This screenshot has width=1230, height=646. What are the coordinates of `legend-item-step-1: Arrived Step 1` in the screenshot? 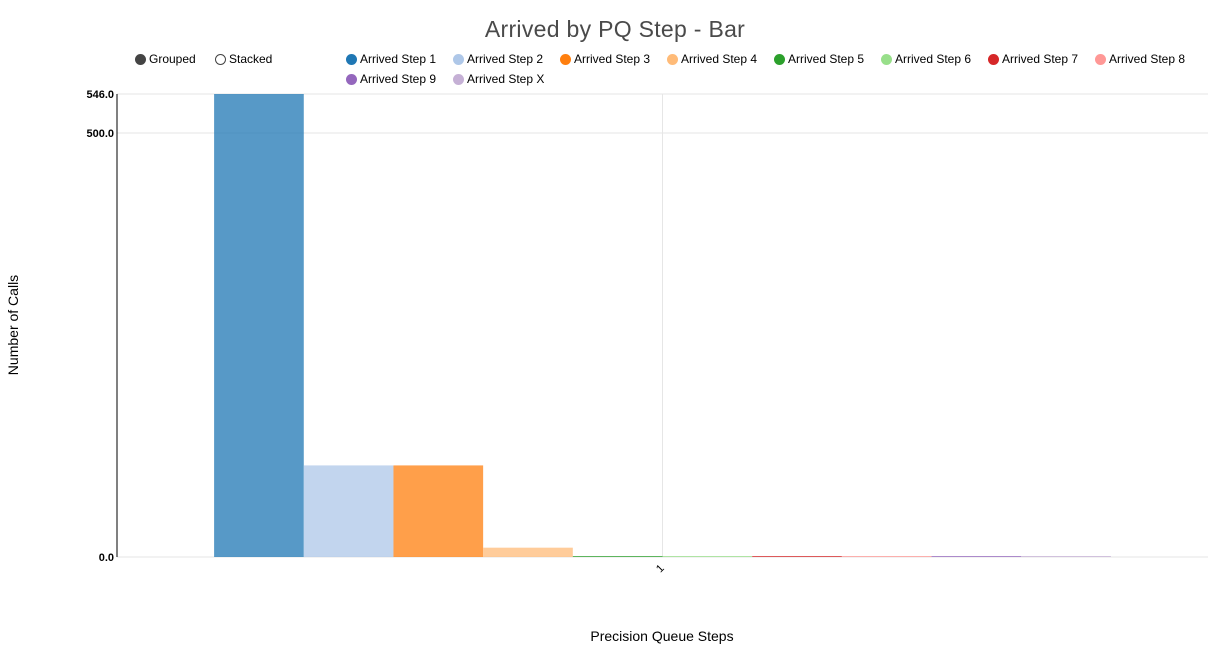 It's located at (391, 59).